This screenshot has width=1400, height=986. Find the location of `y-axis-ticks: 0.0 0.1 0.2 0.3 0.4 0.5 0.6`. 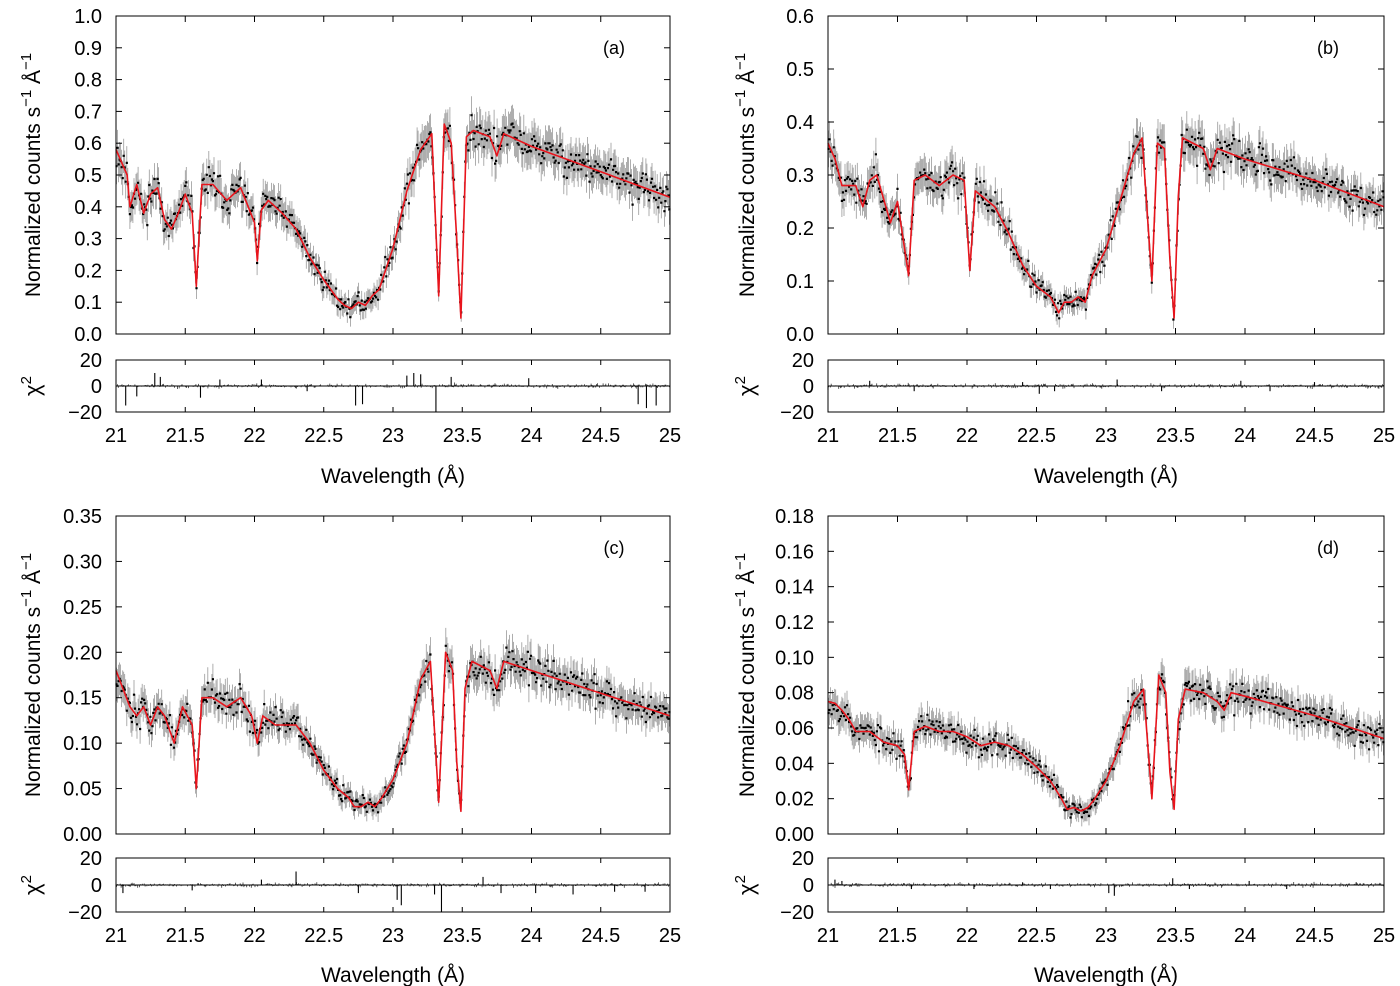

y-axis-ticks: 0.0 0.1 0.2 0.3 0.4 0.5 0.6 is located at coordinates (1085, 176).